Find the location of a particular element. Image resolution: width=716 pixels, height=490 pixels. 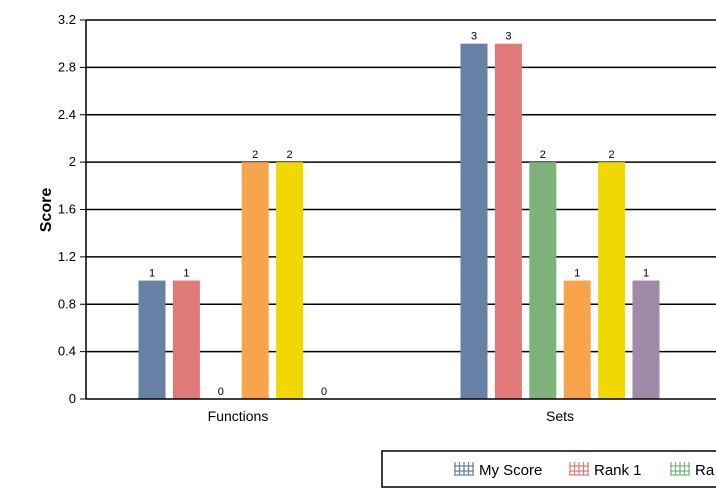

legend-item: Ra is located at coordinates (692, 470).